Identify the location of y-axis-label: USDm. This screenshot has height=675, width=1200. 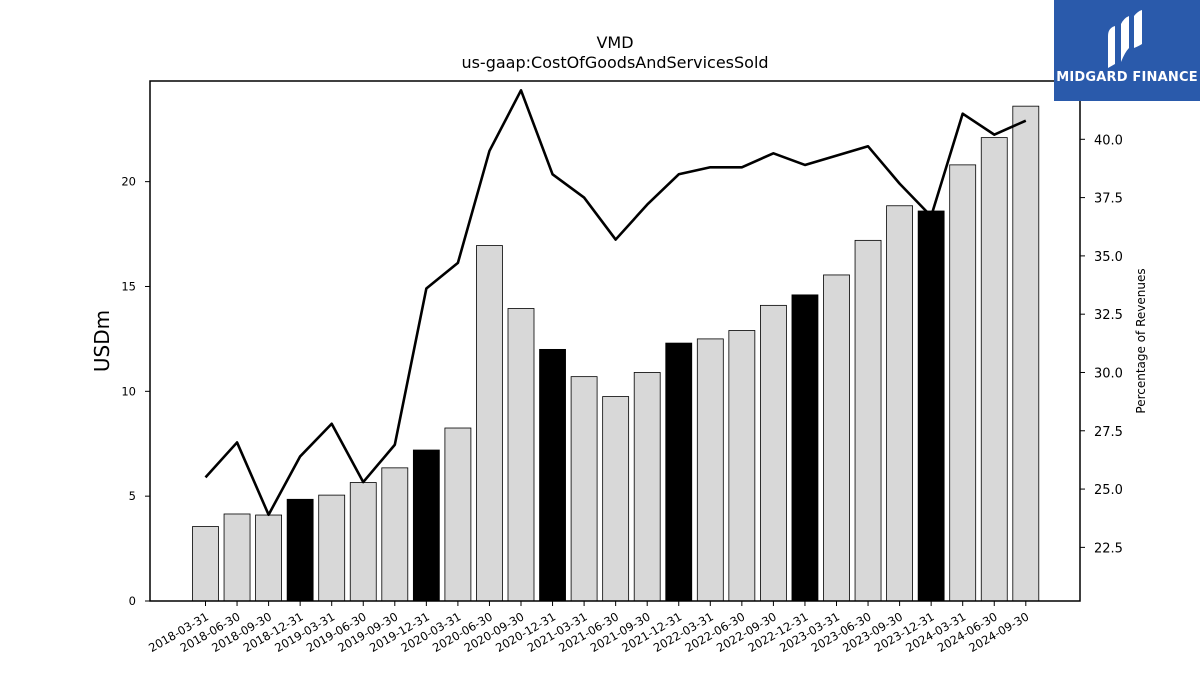
(102, 341).